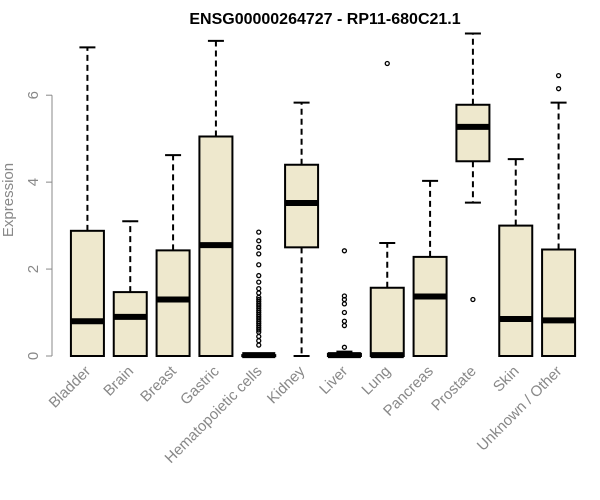  I want to click on box-bladder, so click(87, 201).